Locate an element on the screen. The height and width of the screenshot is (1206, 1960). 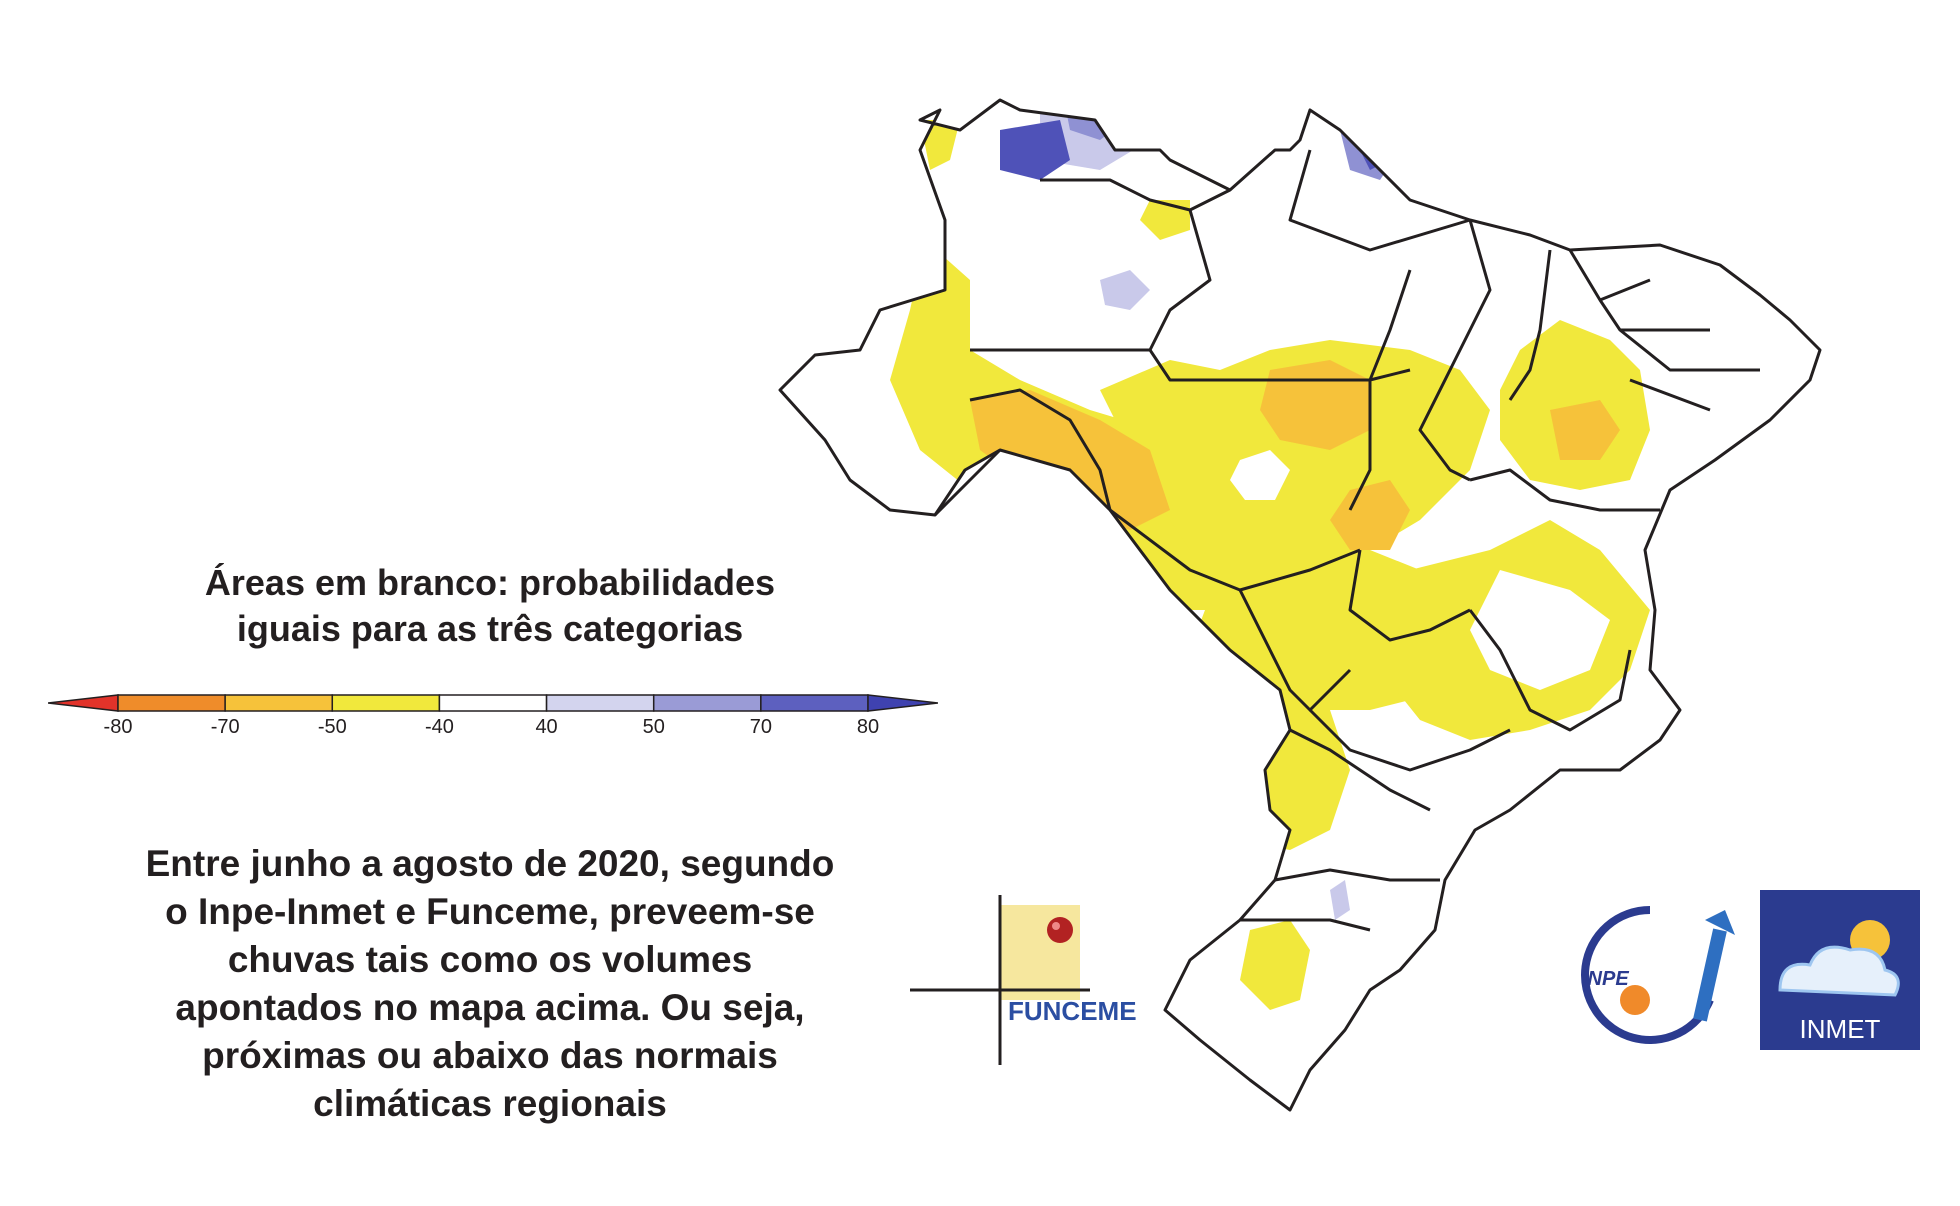
description-line: chuvas tais como os volumes is located at coordinates (490, 959).